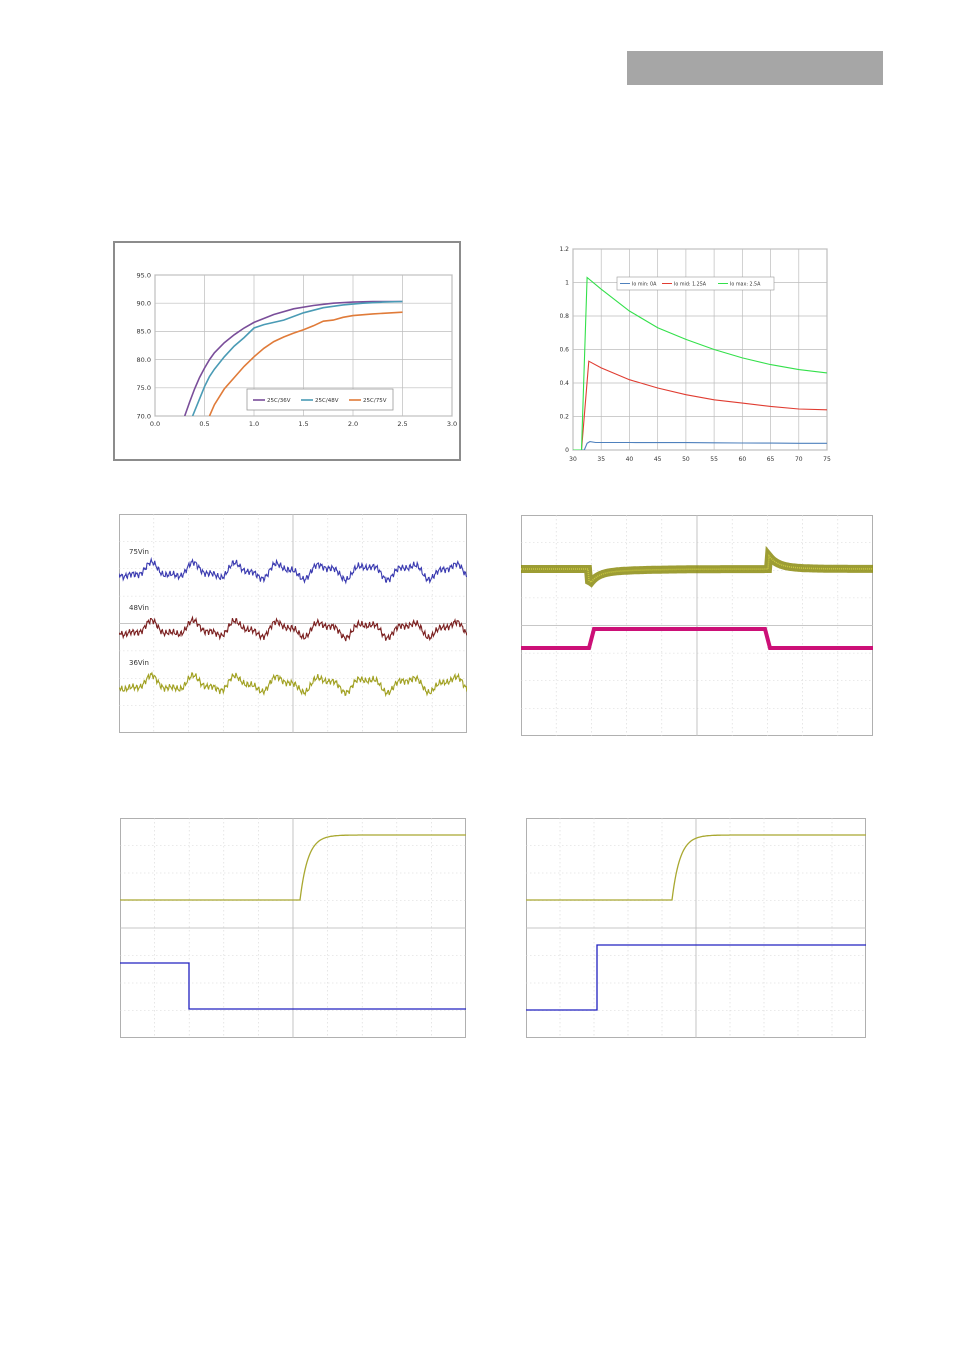 The image size is (955, 1350). I want to click on x-tick-label: 60, so click(743, 459).